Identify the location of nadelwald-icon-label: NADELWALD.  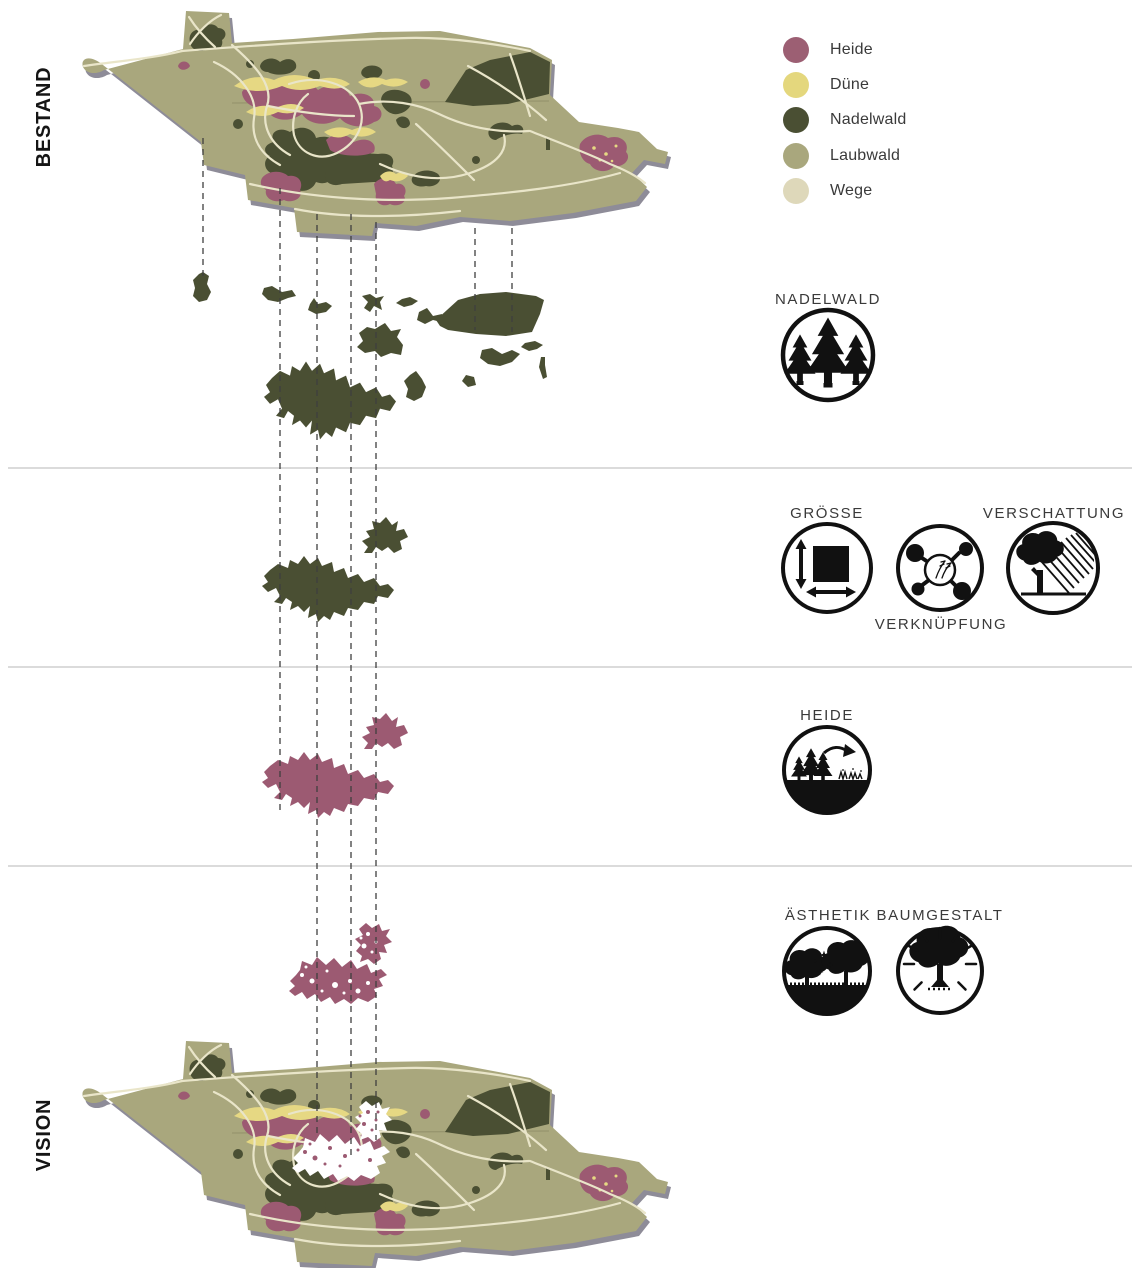
(828, 299).